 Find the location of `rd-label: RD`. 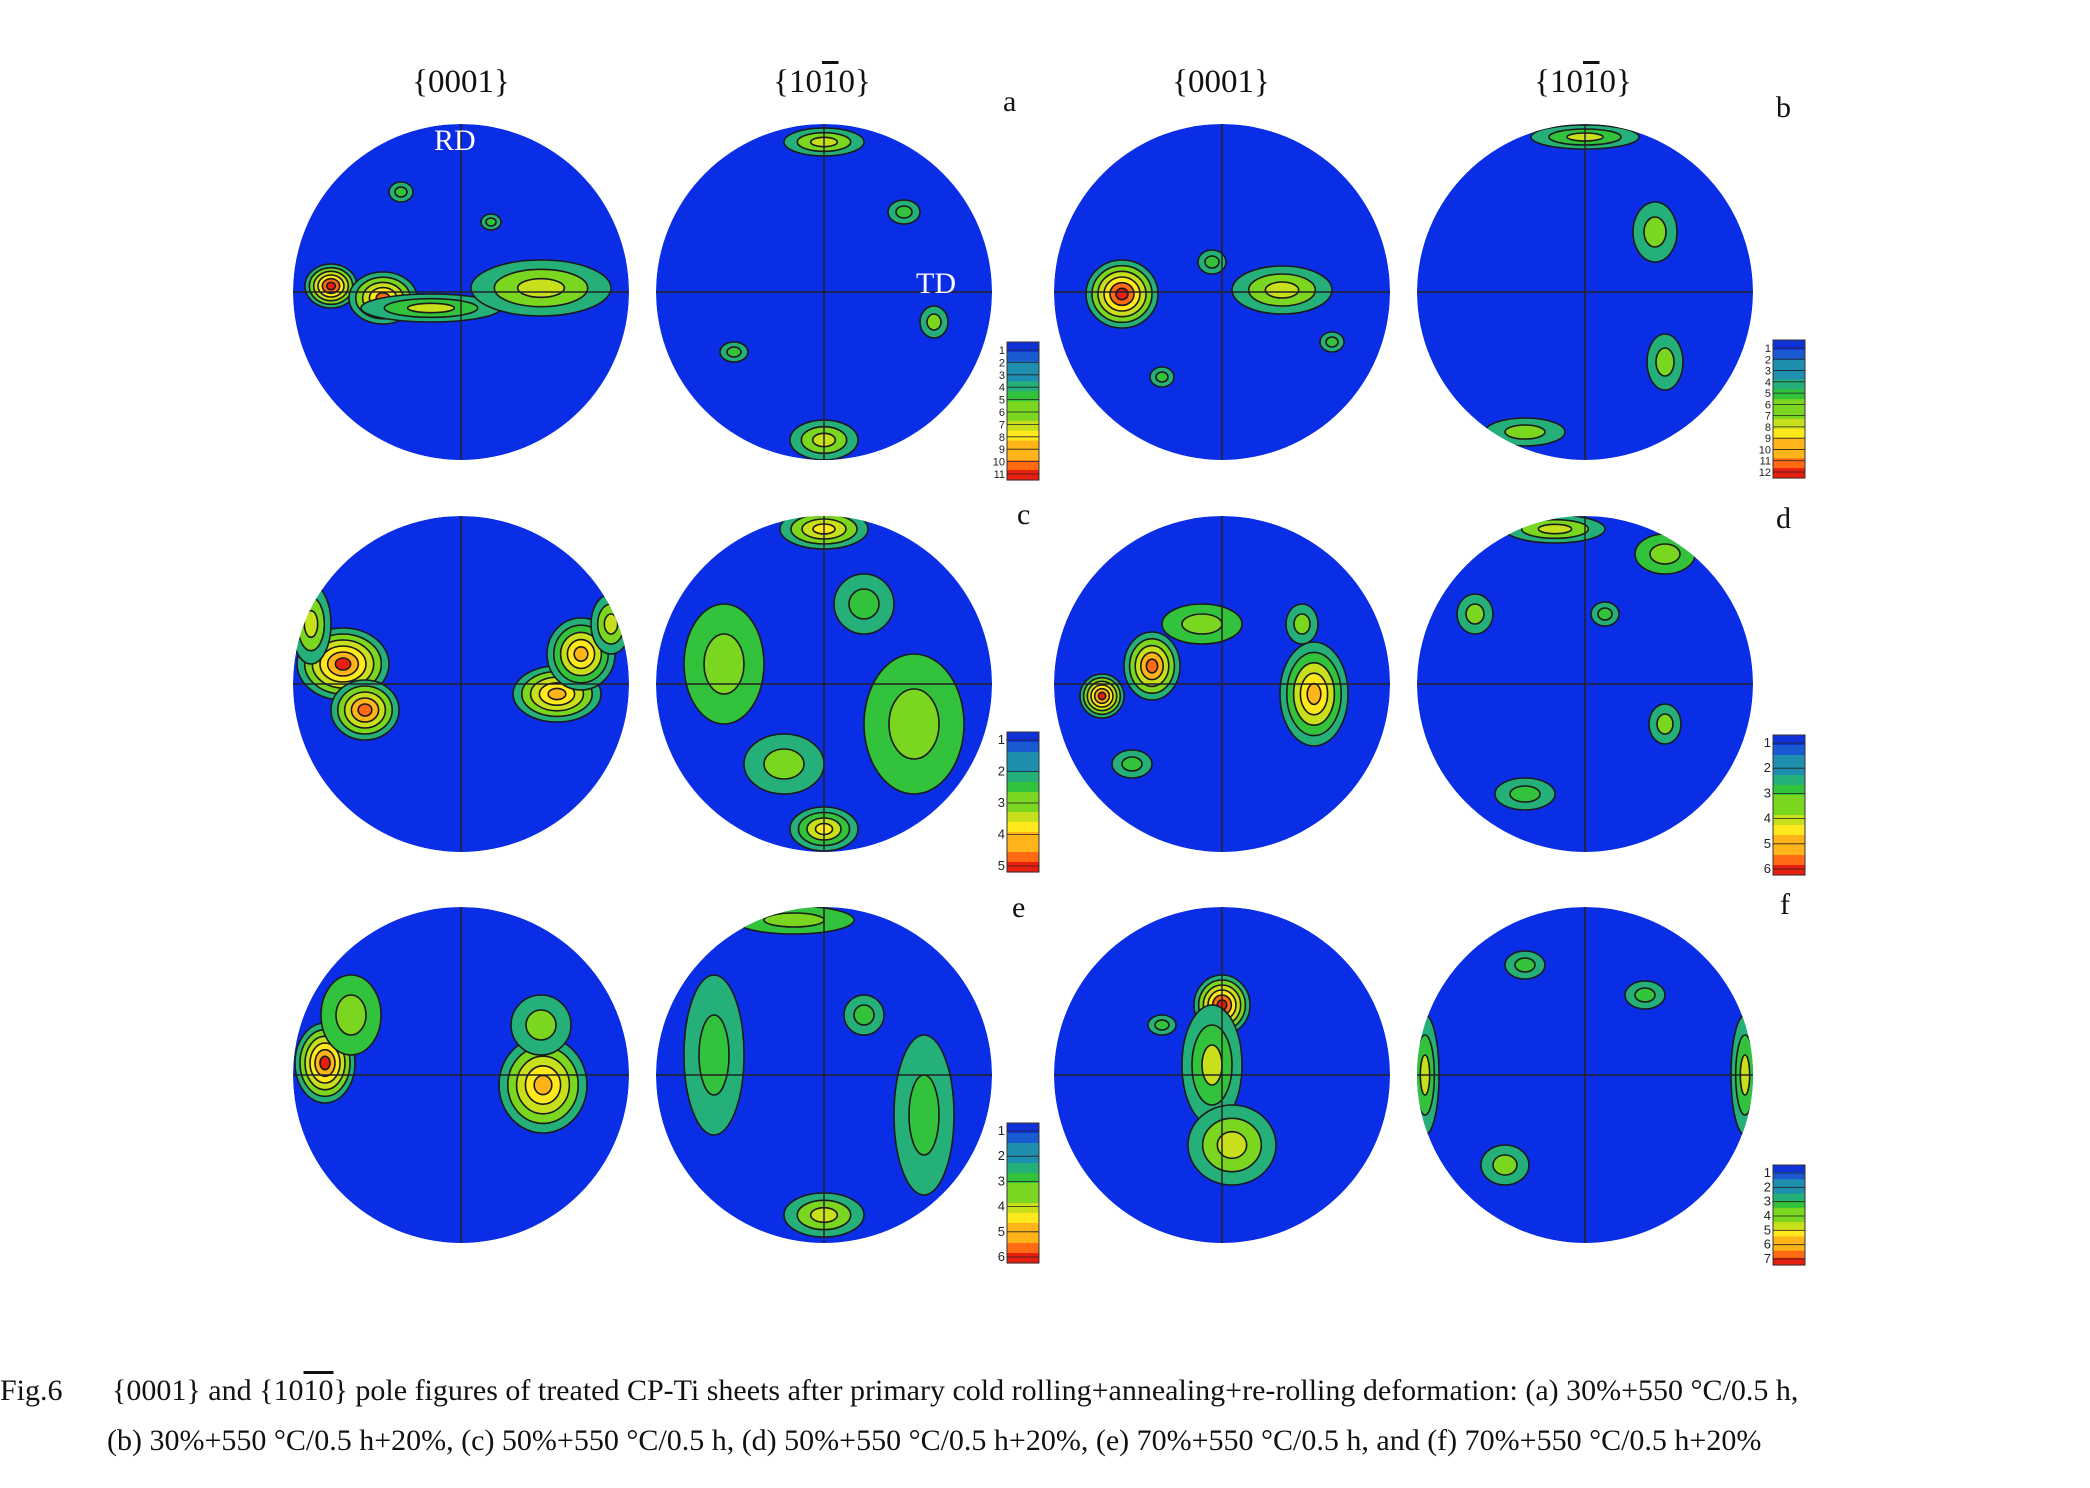

rd-label: RD is located at coordinates (455, 140).